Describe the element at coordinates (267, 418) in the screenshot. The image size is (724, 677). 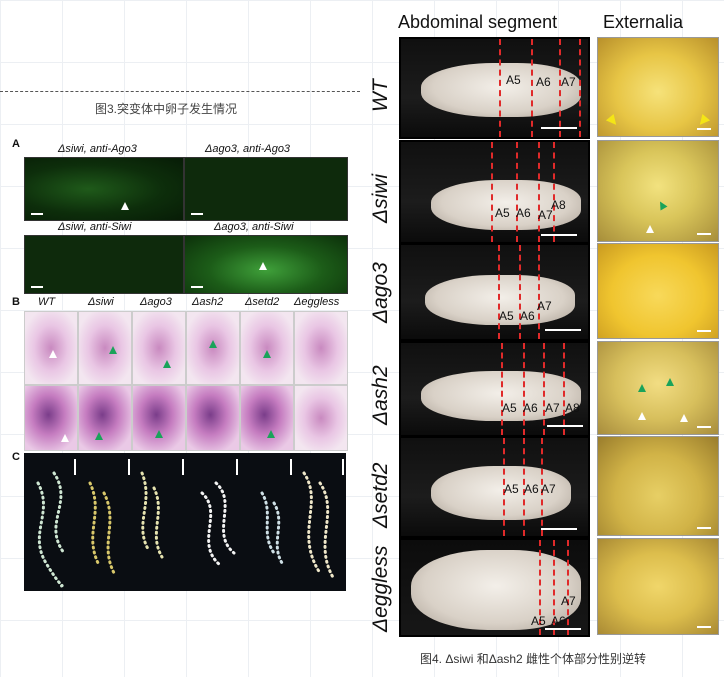
I see `histology-zoom-setd2` at that location.